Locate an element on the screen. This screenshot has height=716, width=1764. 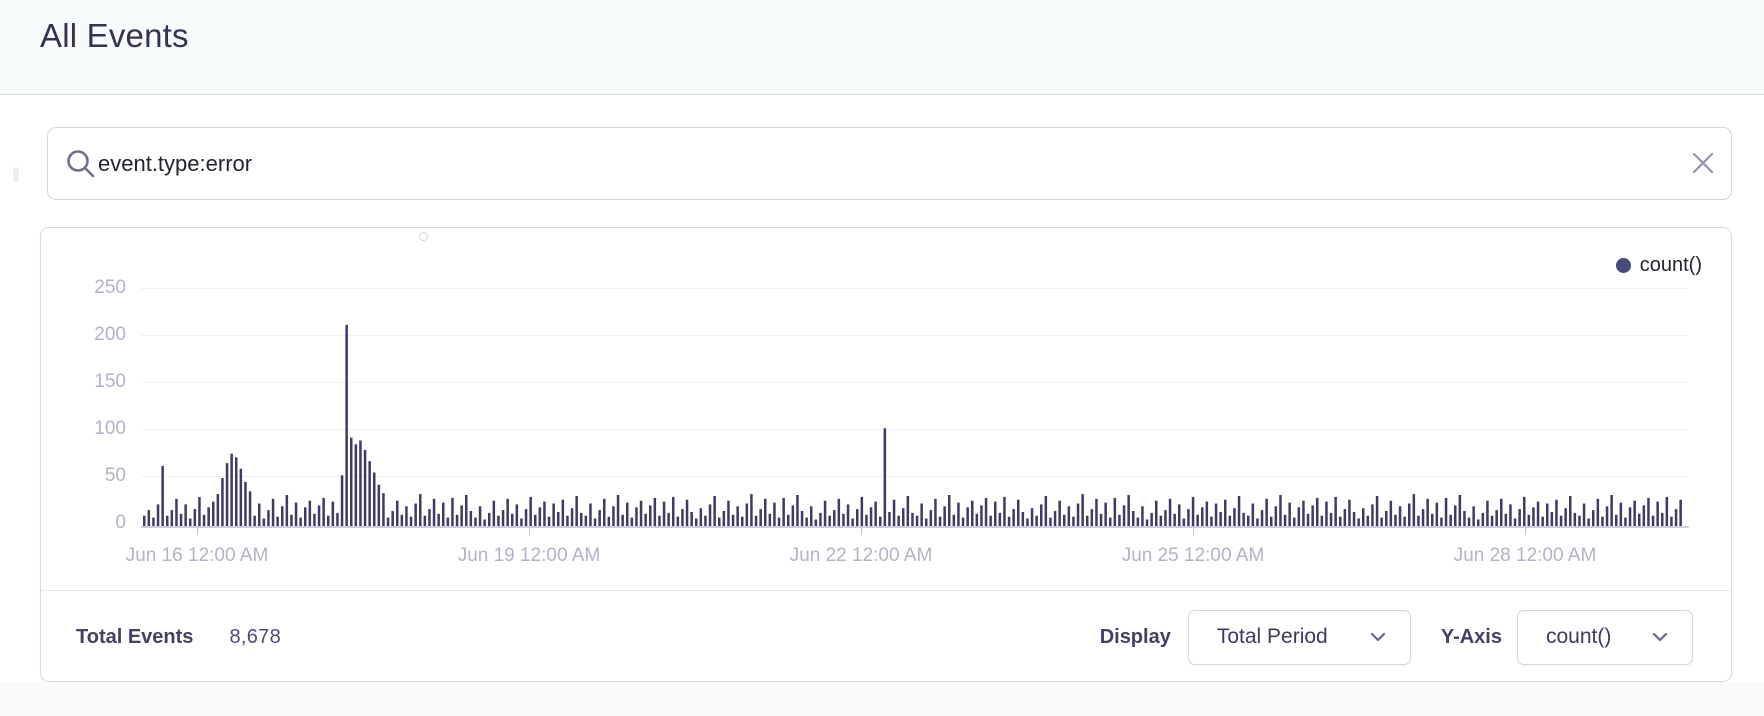
x-axis-tick-label: Jun 25 12:00 AM is located at coordinates (1193, 555).